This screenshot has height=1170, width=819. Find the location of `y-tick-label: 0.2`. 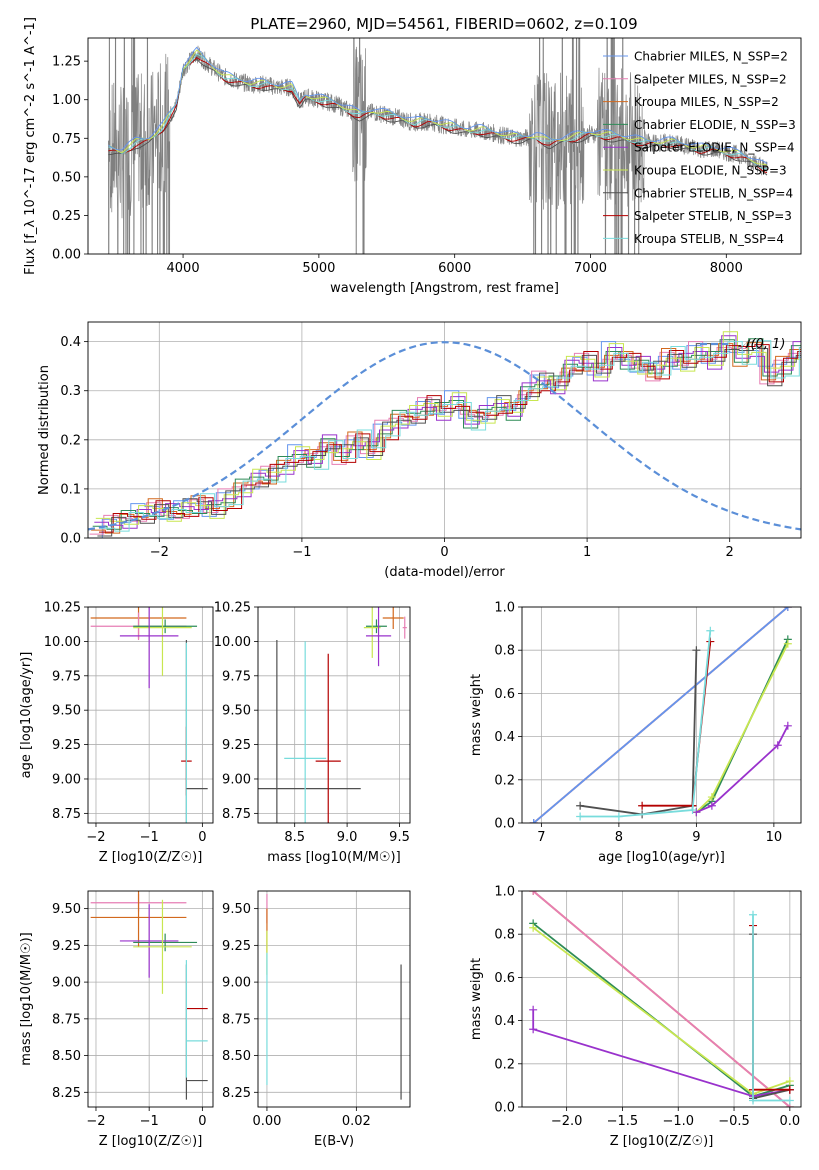

y-tick-label: 0.2 is located at coordinates (504, 780).